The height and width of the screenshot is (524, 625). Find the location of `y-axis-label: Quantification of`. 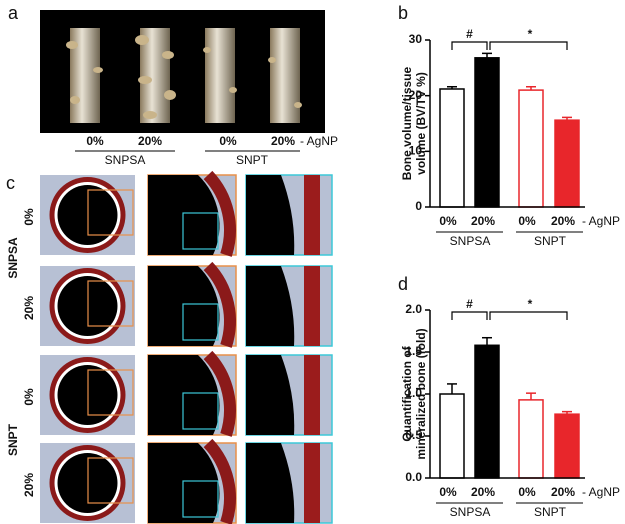

y-axis-label: Quantification of is located at coordinates (407, 393).